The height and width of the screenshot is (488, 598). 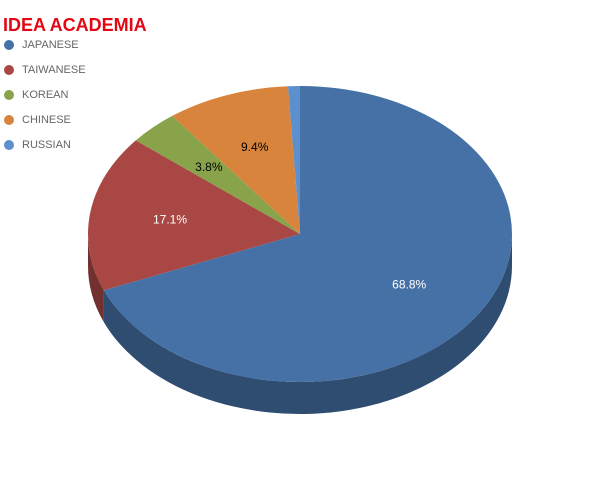 What do you see at coordinates (54, 70) in the screenshot?
I see `legend-label: TAIWANESE` at bounding box center [54, 70].